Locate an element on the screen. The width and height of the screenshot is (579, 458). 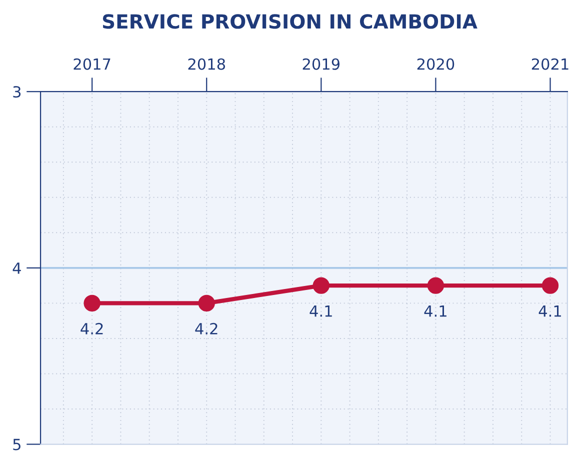
y-tick-label: 4 is located at coordinates (16, 268).